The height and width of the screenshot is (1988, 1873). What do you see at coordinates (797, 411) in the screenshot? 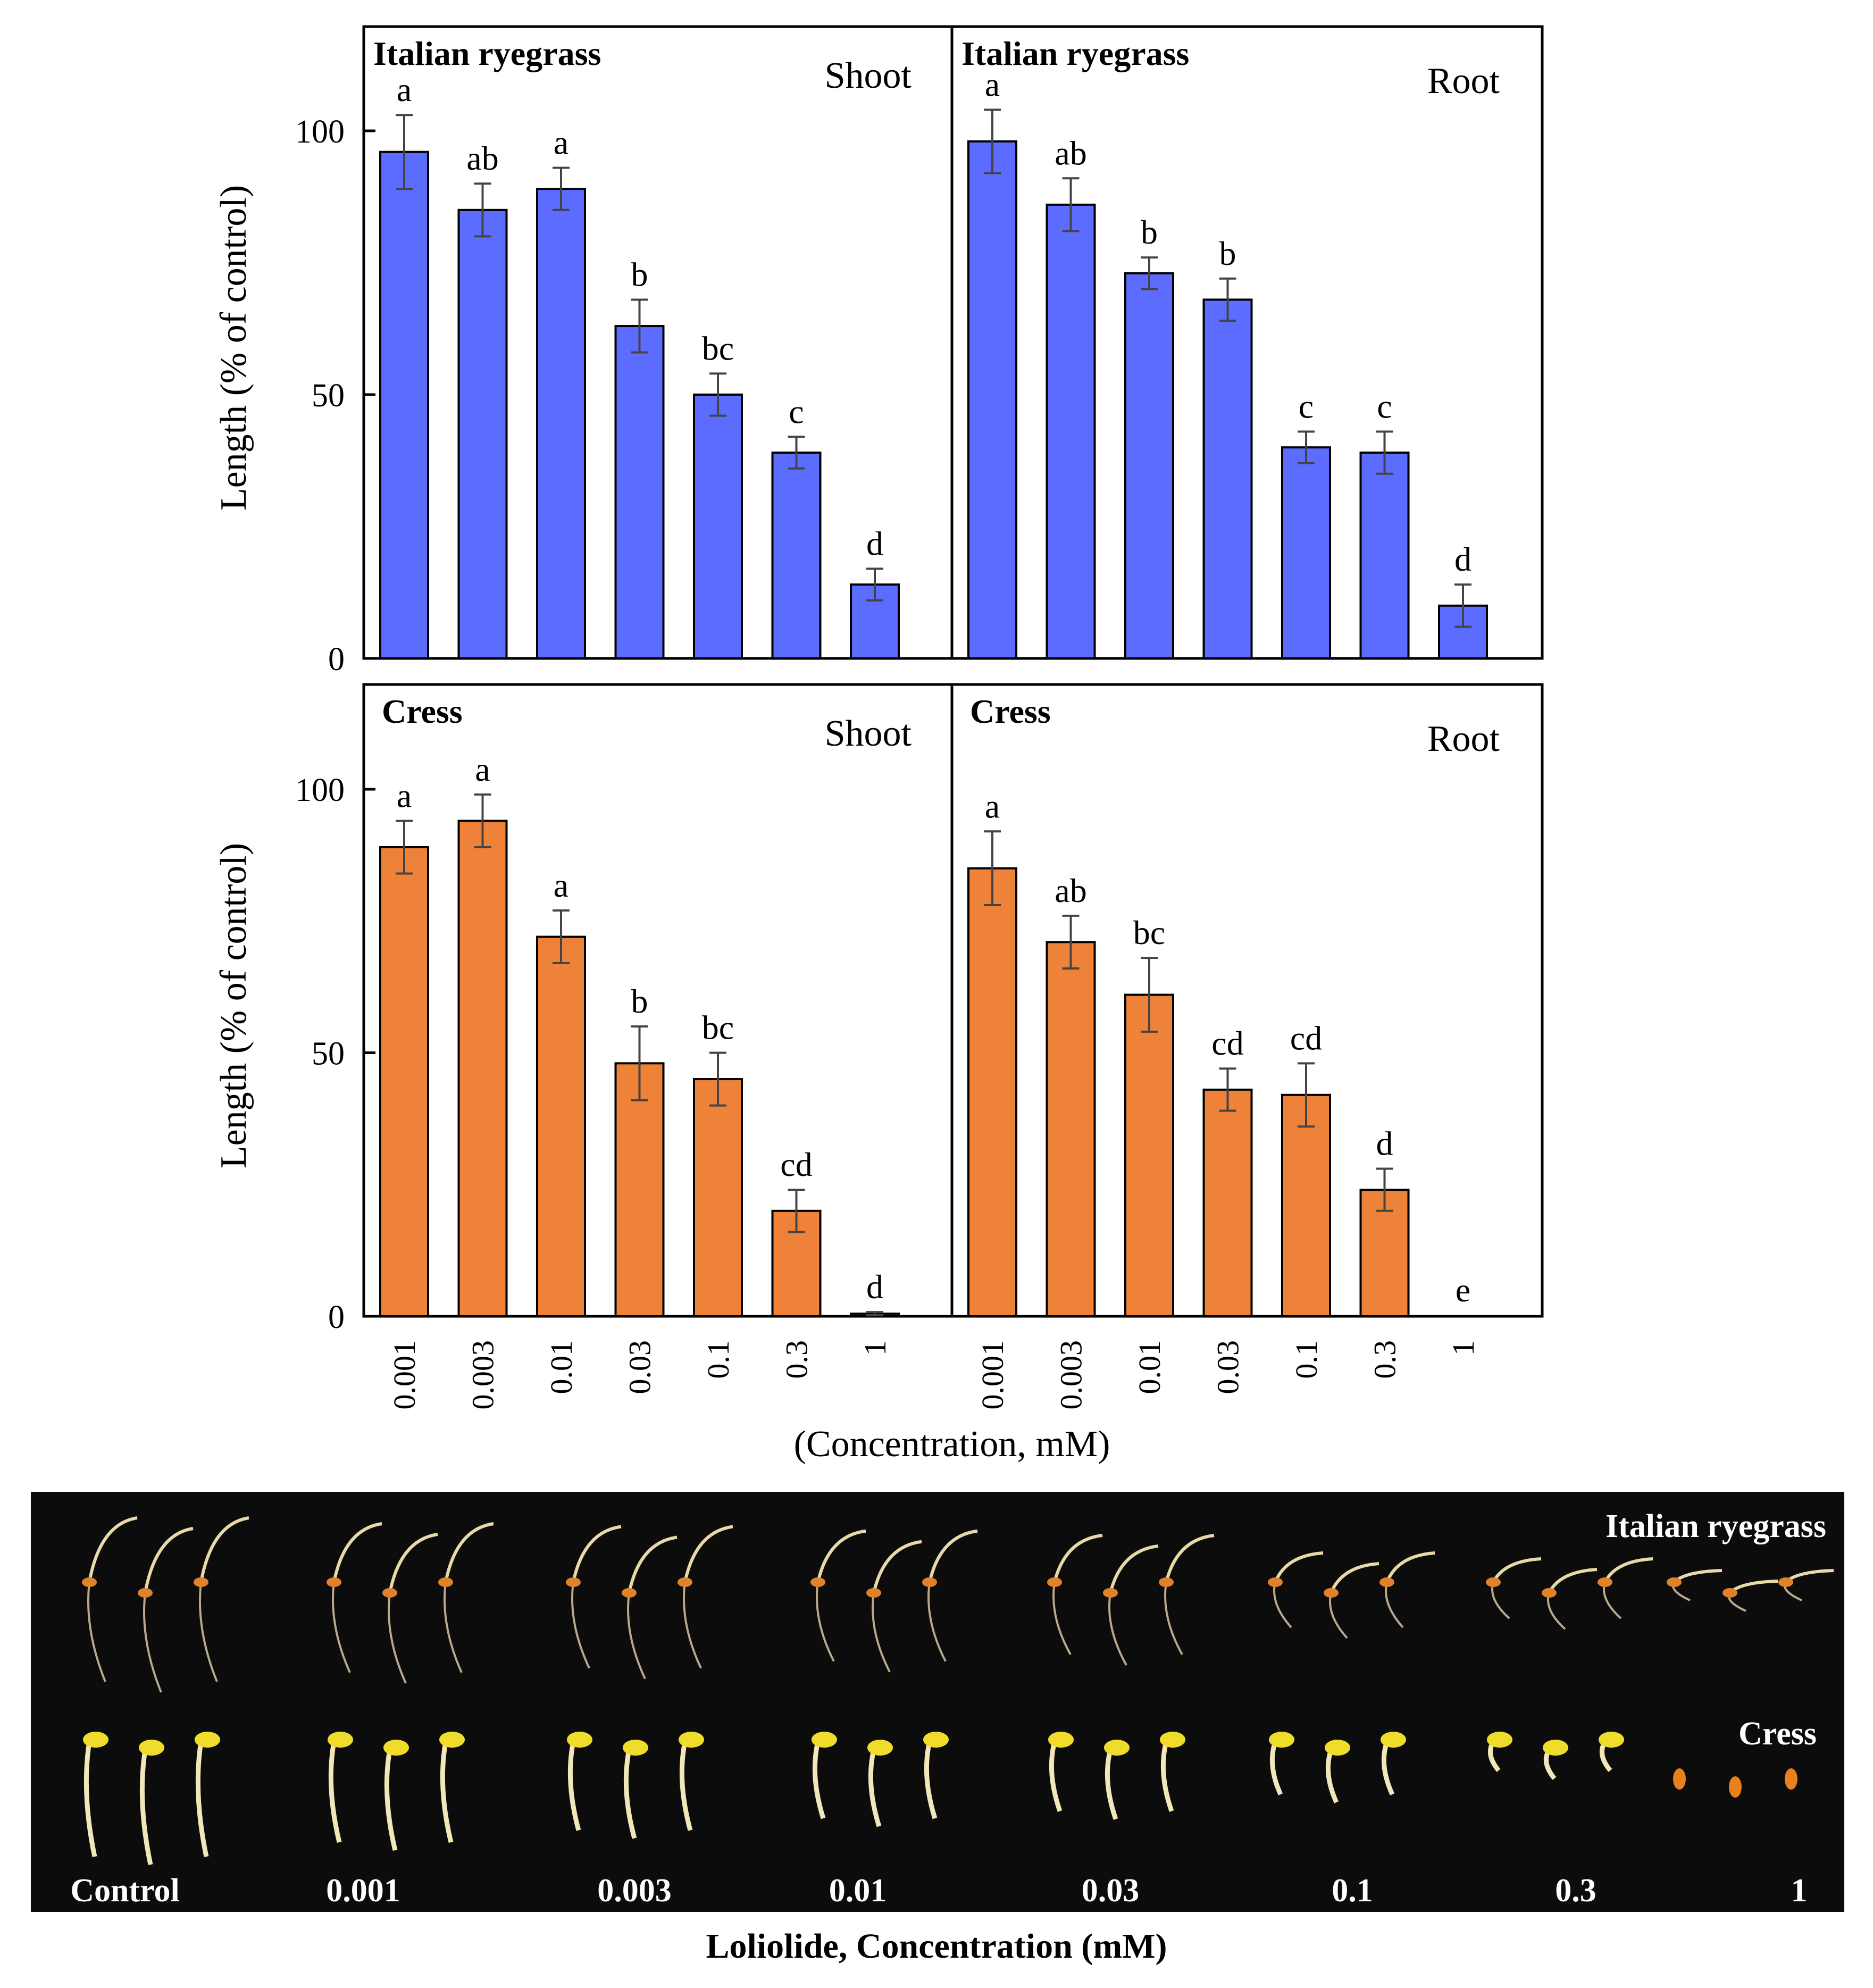
I see `significance-letter-ryegrass-shoot-0.3: c` at bounding box center [797, 411].